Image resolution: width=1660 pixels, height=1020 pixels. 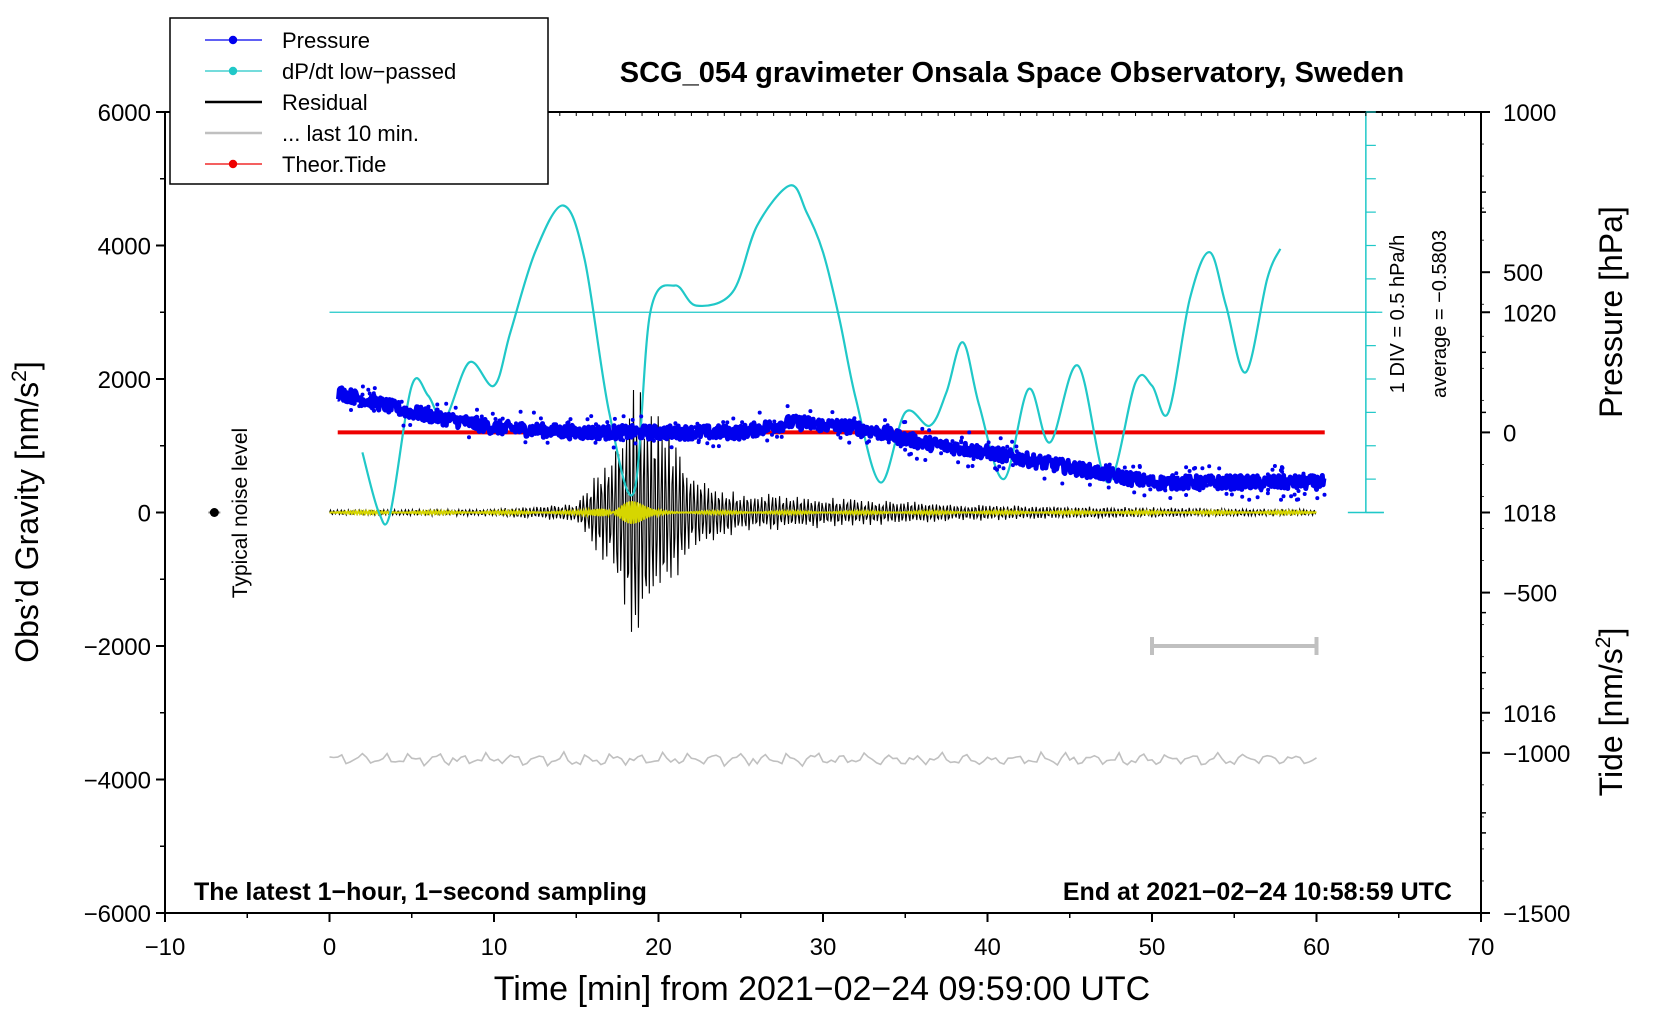 I want to click on legend-marker, so click(x=233, y=164).